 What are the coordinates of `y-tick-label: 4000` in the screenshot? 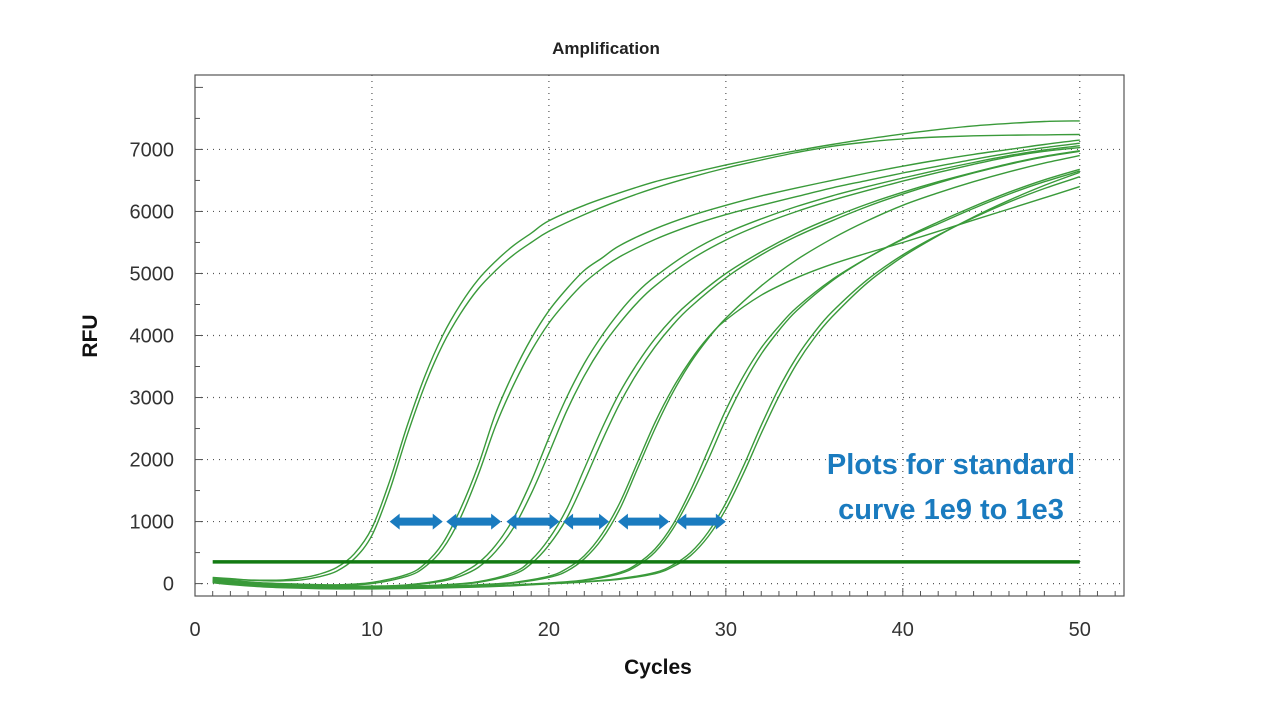 It's located at (152, 337).